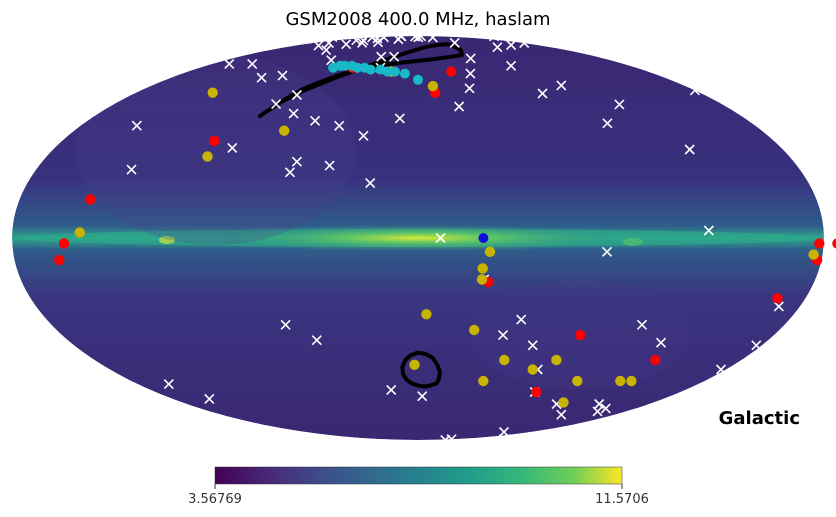  Describe the element at coordinates (418, 486) in the screenshot. I see `colorbar: 3.56769 11.5706` at that location.